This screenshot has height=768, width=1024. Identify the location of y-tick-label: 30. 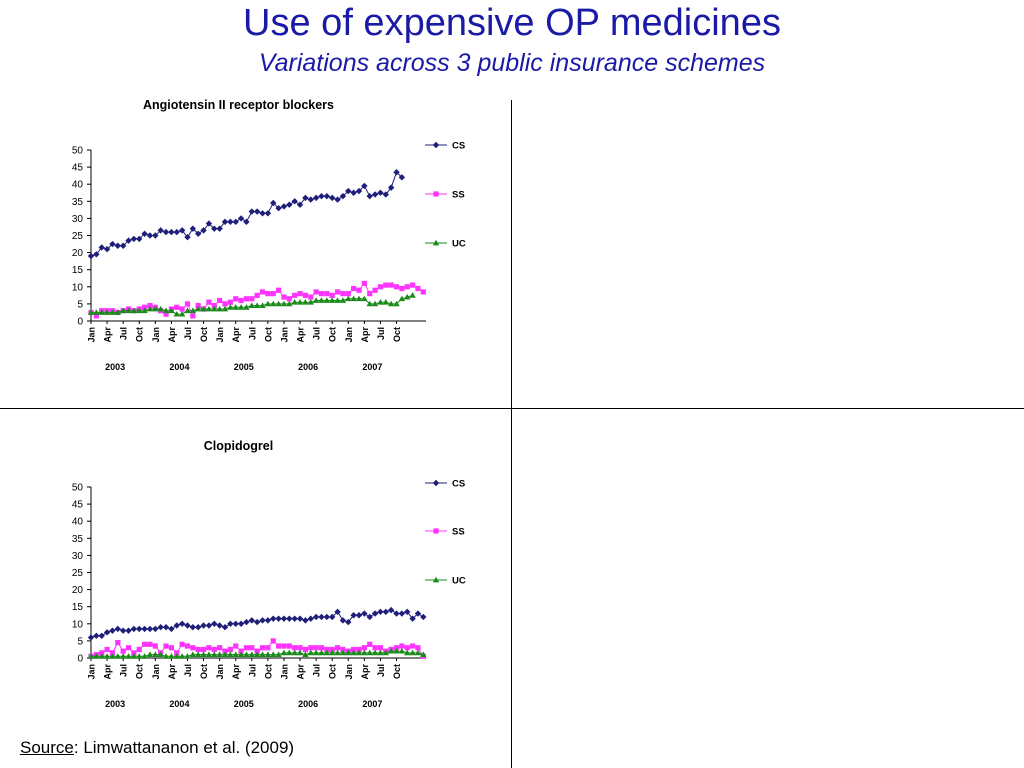
(78, 556).